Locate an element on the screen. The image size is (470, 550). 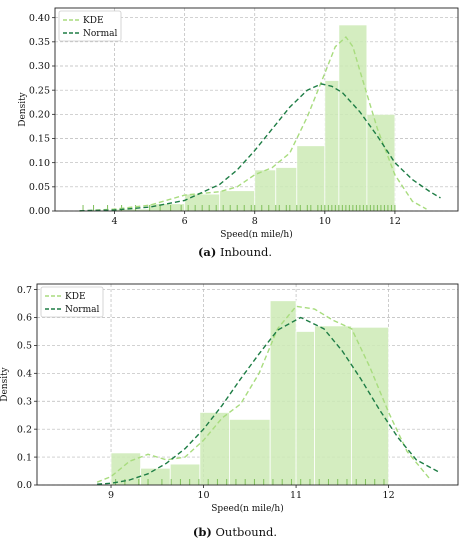
caption-text: Outbound. is located at coordinates (244, 532).